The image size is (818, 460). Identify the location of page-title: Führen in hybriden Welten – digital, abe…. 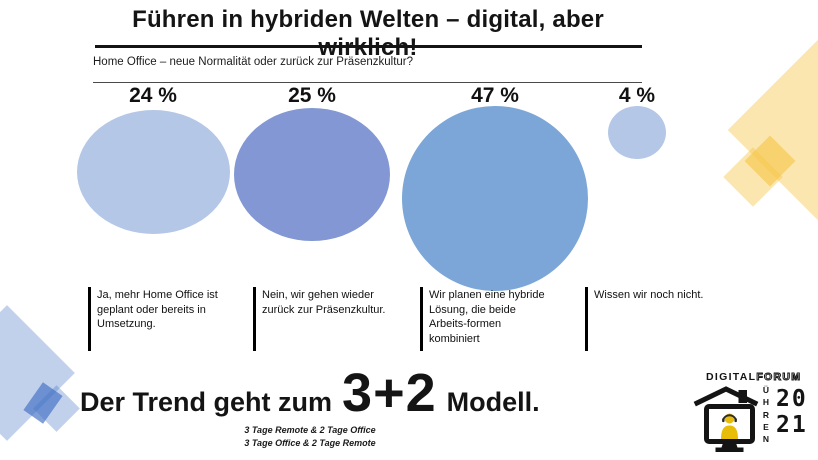
(368, 33).